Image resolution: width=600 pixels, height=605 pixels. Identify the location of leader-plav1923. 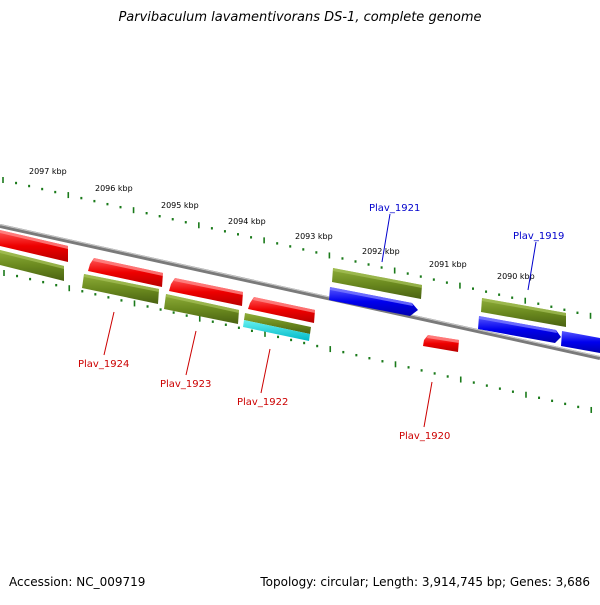
(191, 353).